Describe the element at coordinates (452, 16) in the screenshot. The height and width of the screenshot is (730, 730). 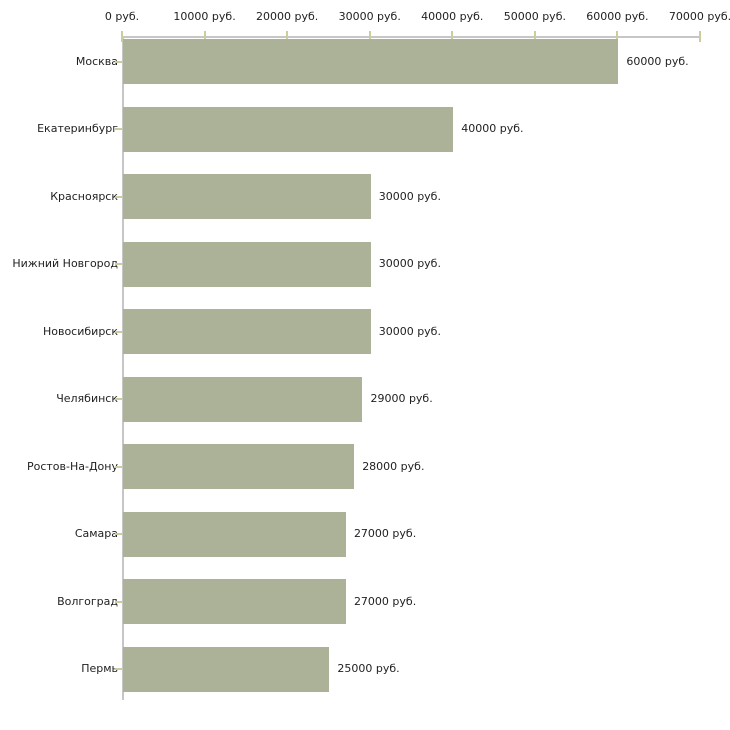
I see `x-axis-tick-label: 40000 руб.` at that location.